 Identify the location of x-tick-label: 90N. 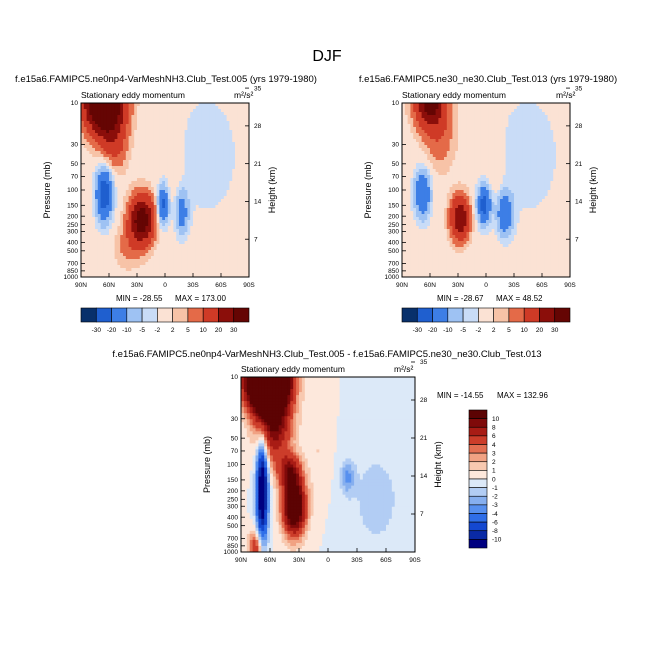
(81, 285).